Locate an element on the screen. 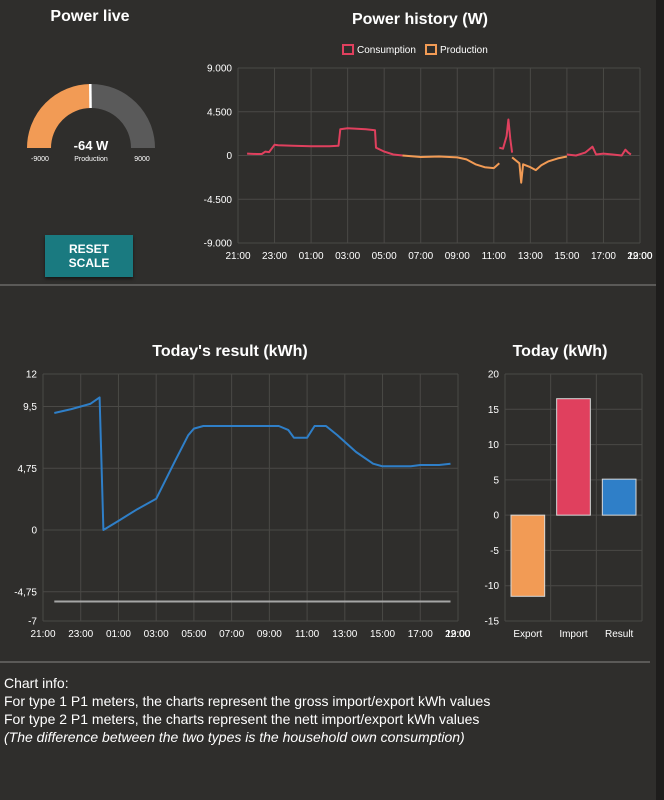 The image size is (664, 800). legend-swatch-consumption is located at coordinates (348, 49).